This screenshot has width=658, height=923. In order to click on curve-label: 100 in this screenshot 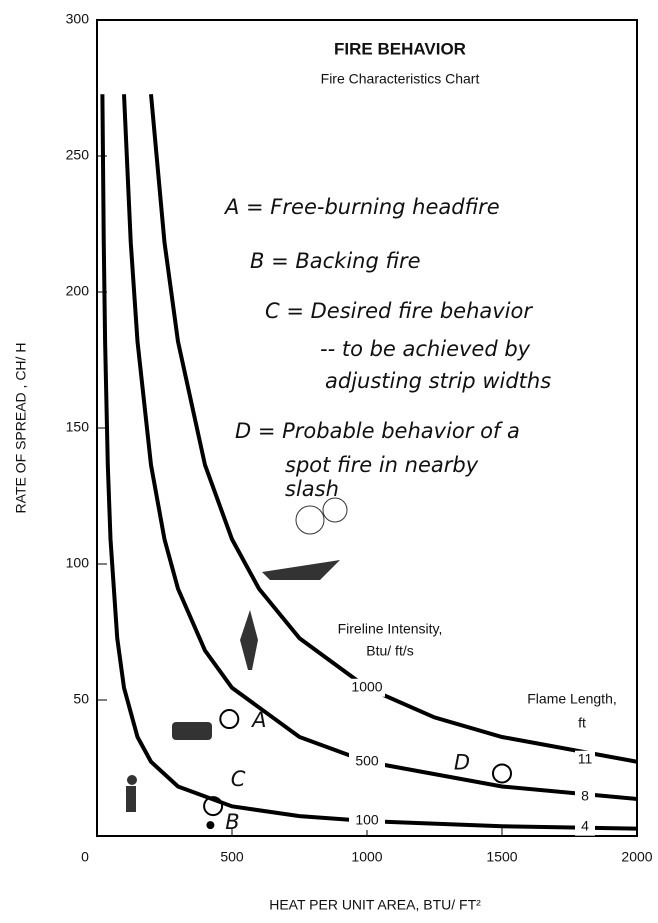, I will do `click(367, 820)`.